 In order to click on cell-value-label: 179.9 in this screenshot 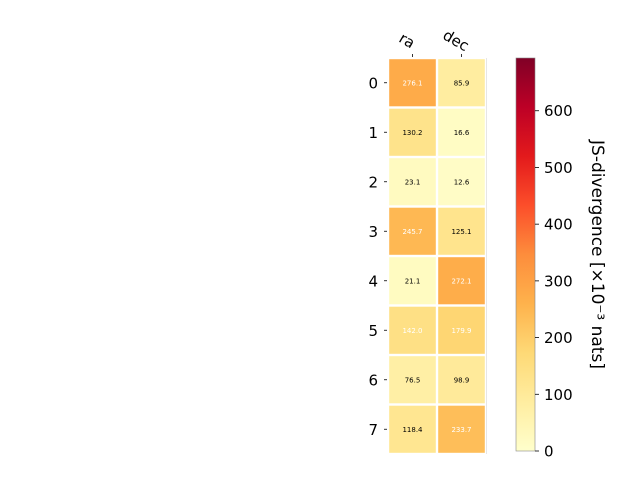, I will do `click(461, 331)`.